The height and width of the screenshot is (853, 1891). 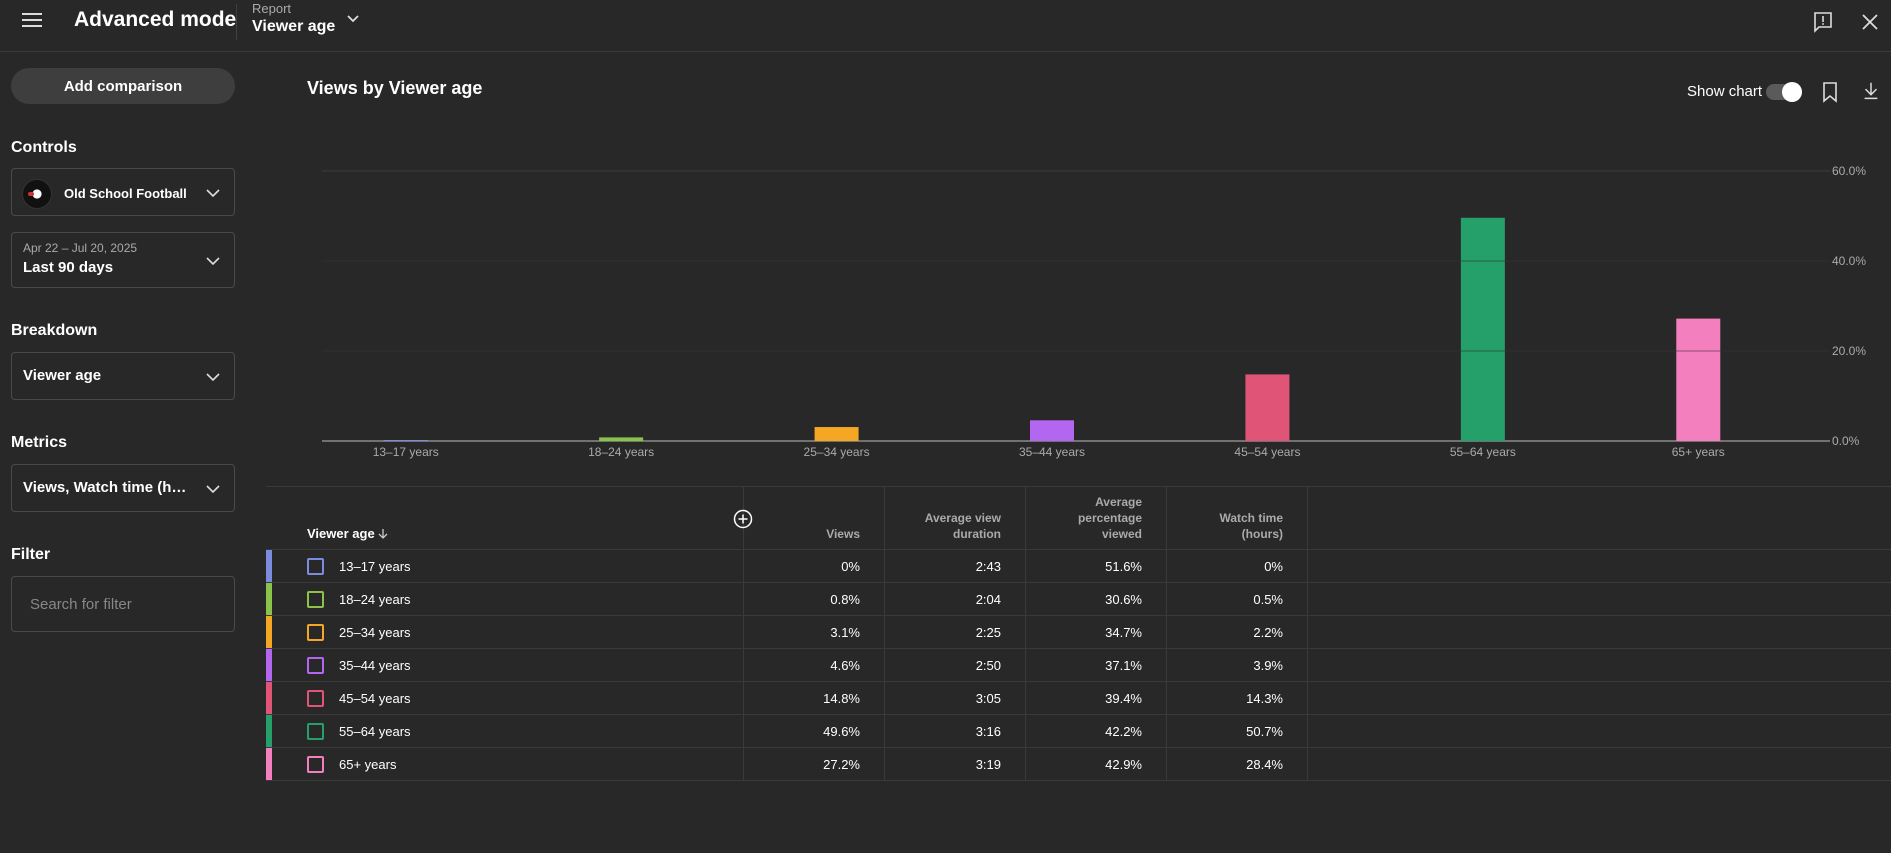 What do you see at coordinates (743, 519) in the screenshot?
I see `add-column-icon` at bounding box center [743, 519].